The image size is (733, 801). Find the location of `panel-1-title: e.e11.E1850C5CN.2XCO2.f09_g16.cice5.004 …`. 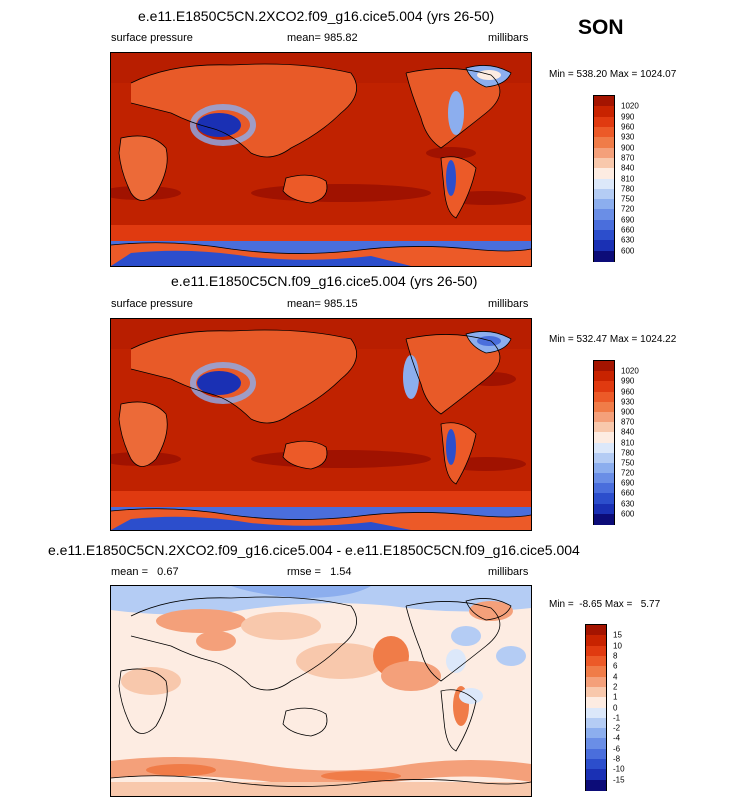

panel-1-title: e.e11.E1850C5CN.2XCO2.f09_g16.cice5.004 … is located at coordinates (316, 16).